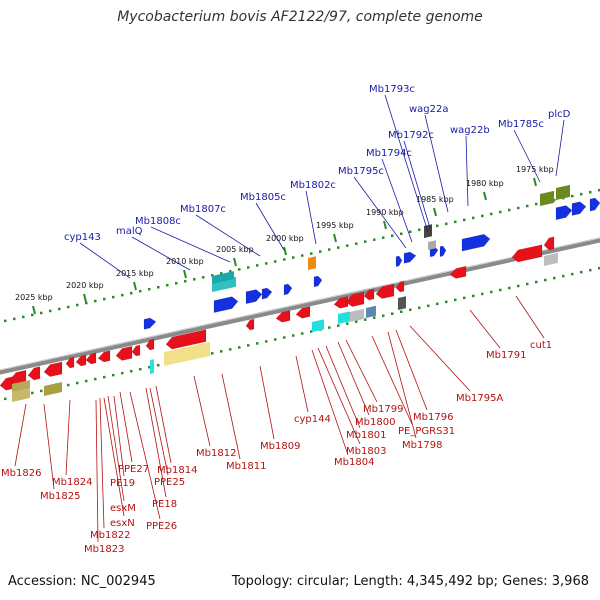  Describe the element at coordinates (541, 345) in the screenshot. I see `gene-label-bottom: cut1` at that location.